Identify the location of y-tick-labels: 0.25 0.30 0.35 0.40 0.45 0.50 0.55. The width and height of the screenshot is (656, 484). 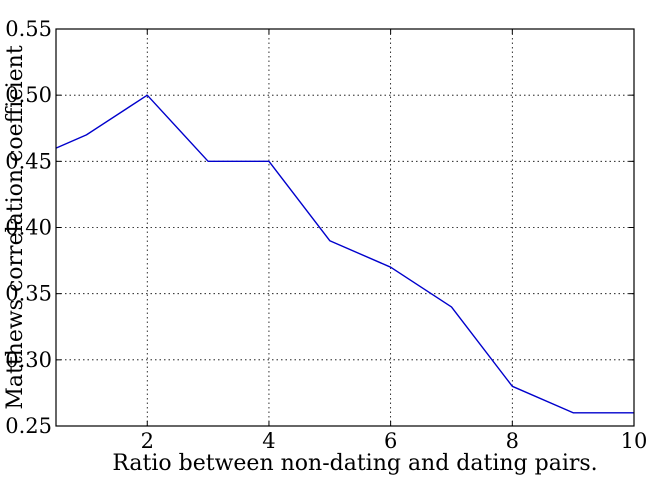
(28, 227).